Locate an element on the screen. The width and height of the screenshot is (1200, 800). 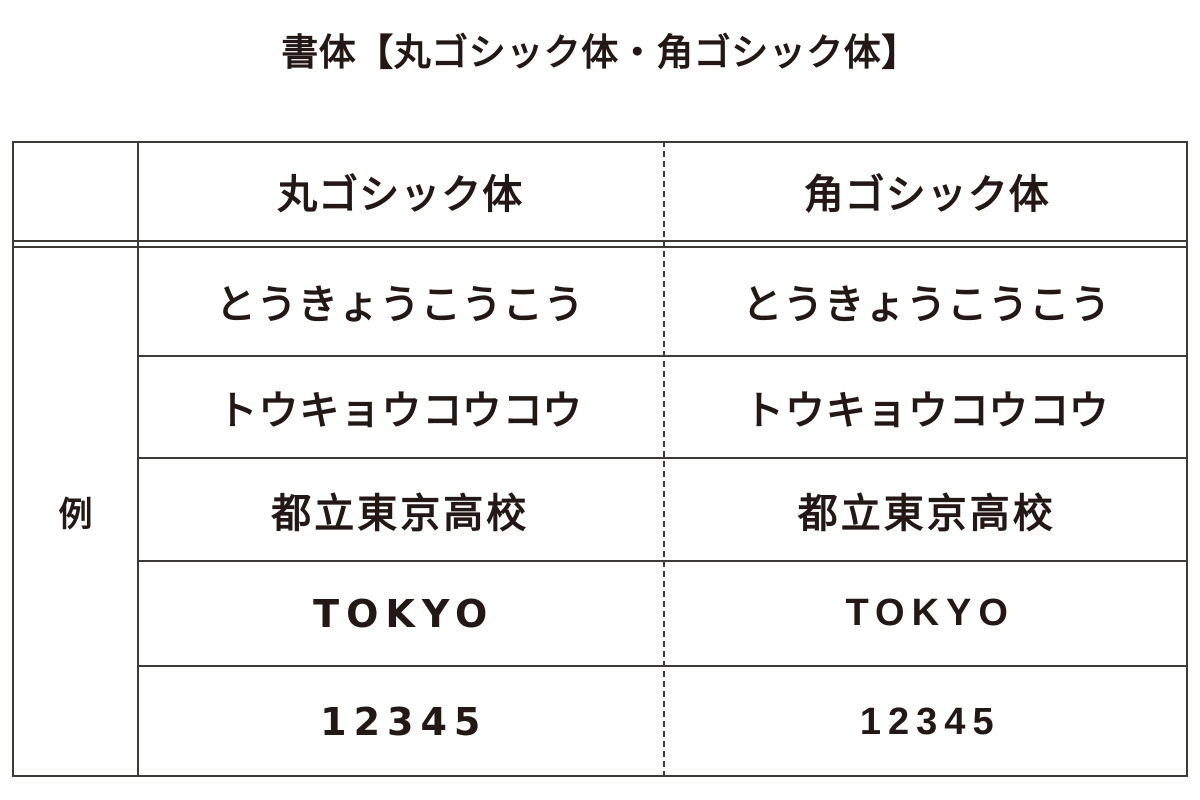
table-row: TOKYO TOKYO is located at coordinates (663, 613).